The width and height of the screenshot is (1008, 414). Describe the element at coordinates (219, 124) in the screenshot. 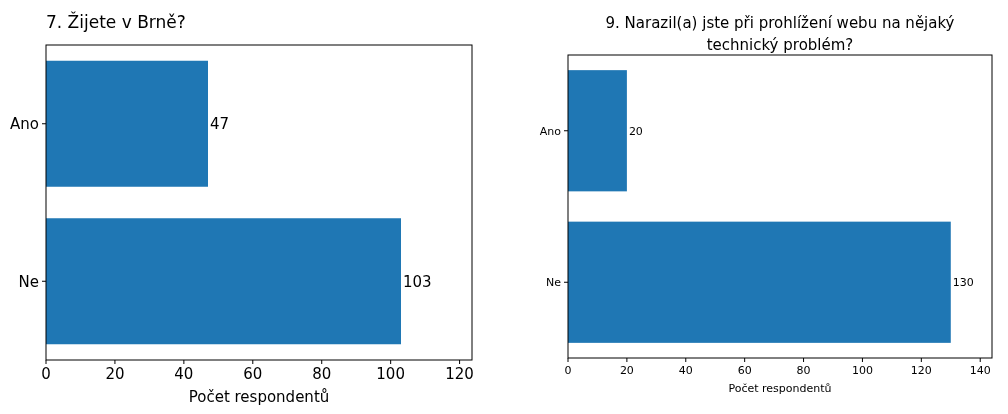

I see `data-label: 47` at that location.